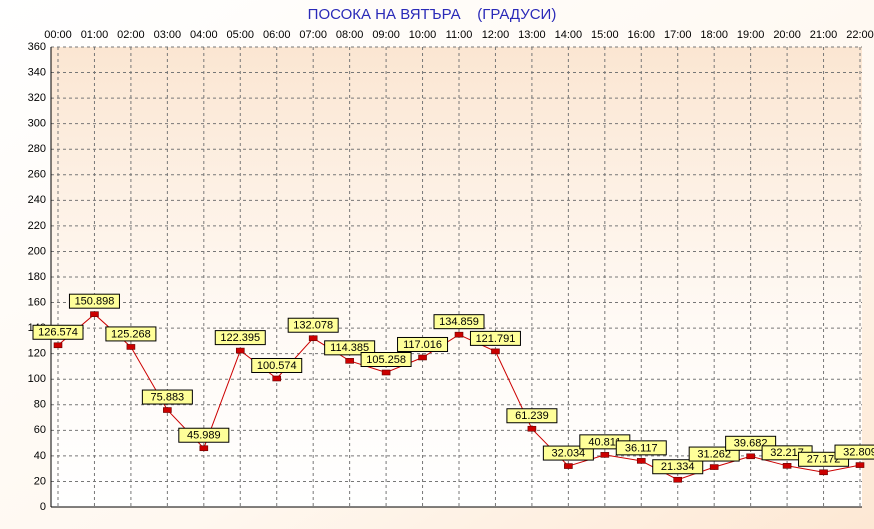  Describe the element at coordinates (37, 149) in the screenshot. I see `y-tick-label: 280` at that location.